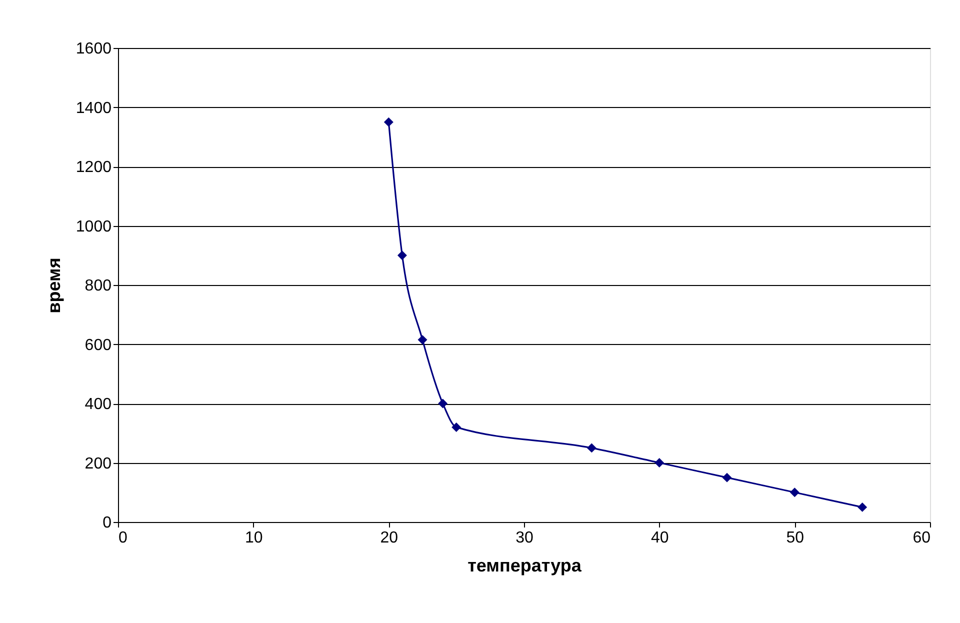 This screenshot has width=960, height=623. Describe the element at coordinates (98, 286) in the screenshot. I see `y-tick-label: 800` at that location.